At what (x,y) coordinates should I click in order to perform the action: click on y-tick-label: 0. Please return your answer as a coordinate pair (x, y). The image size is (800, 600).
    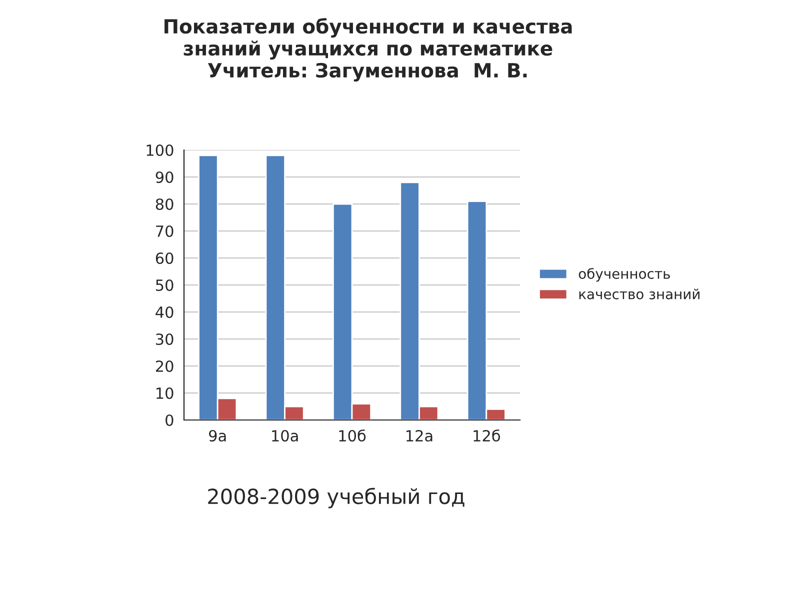
    Looking at the image, I should click on (170, 420).